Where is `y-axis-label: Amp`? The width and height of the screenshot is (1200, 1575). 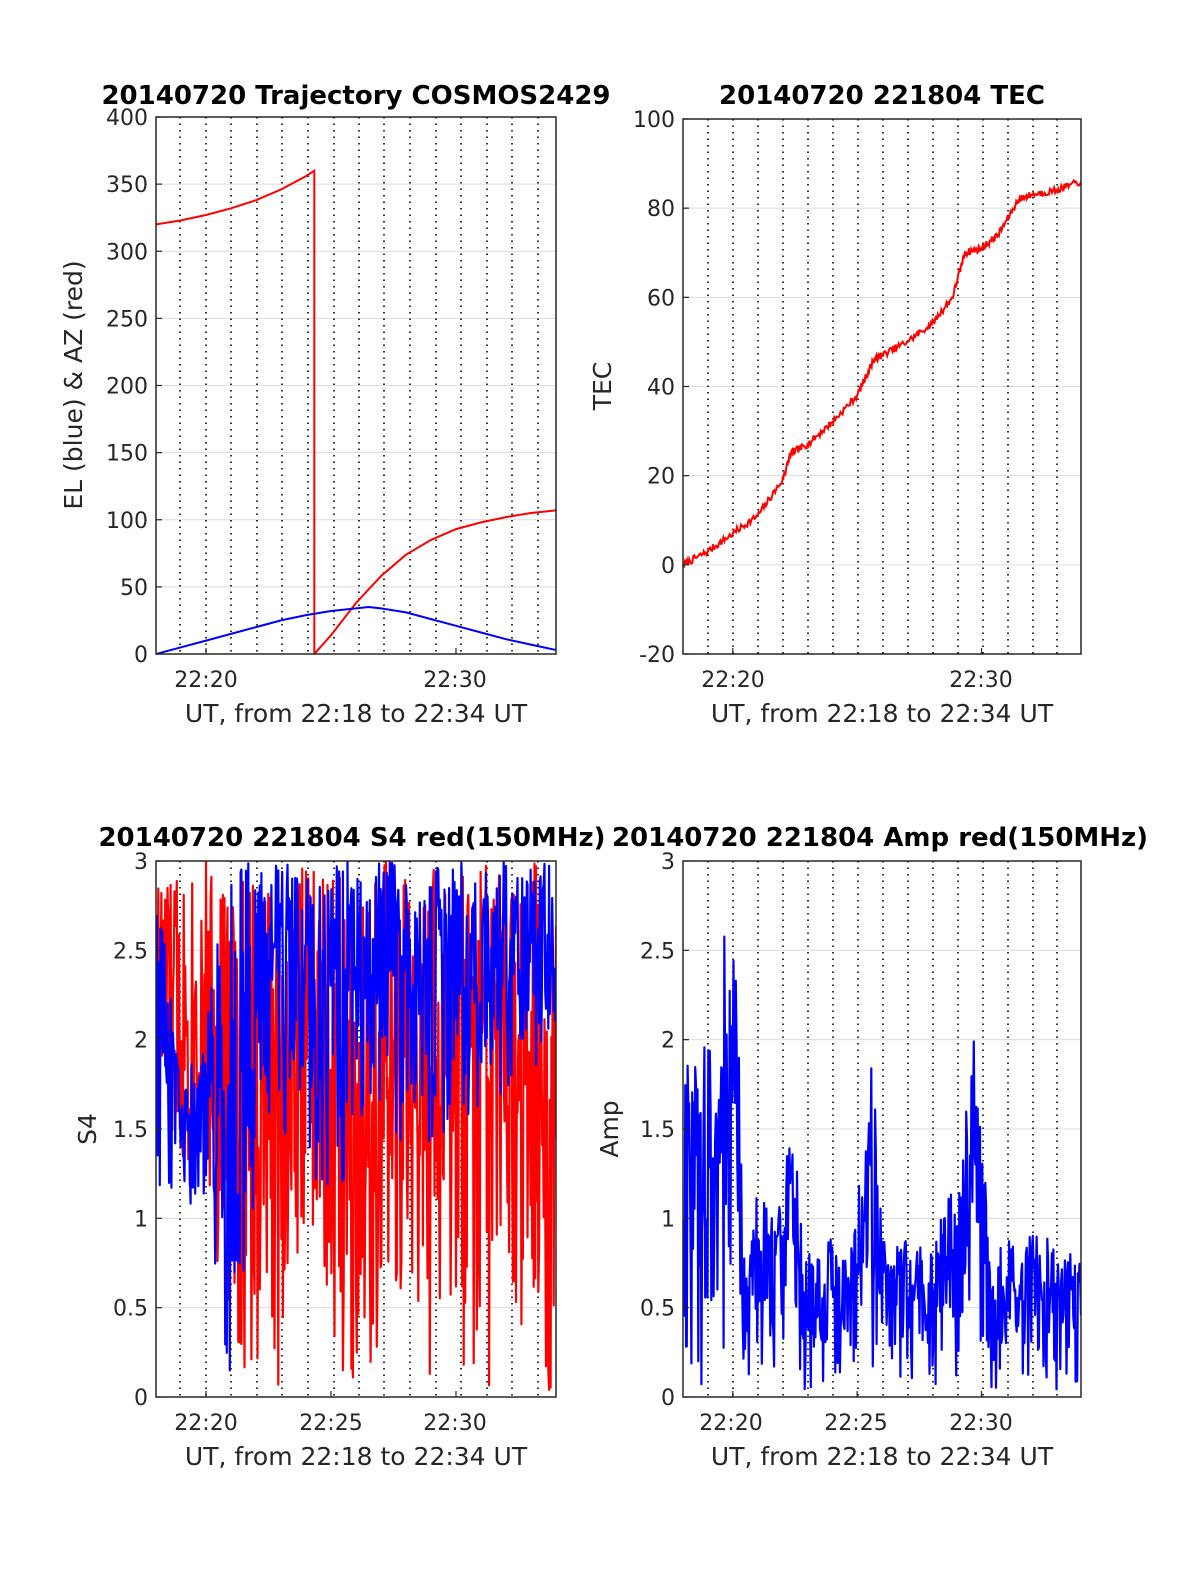
y-axis-label: Amp is located at coordinates (609, 1128).